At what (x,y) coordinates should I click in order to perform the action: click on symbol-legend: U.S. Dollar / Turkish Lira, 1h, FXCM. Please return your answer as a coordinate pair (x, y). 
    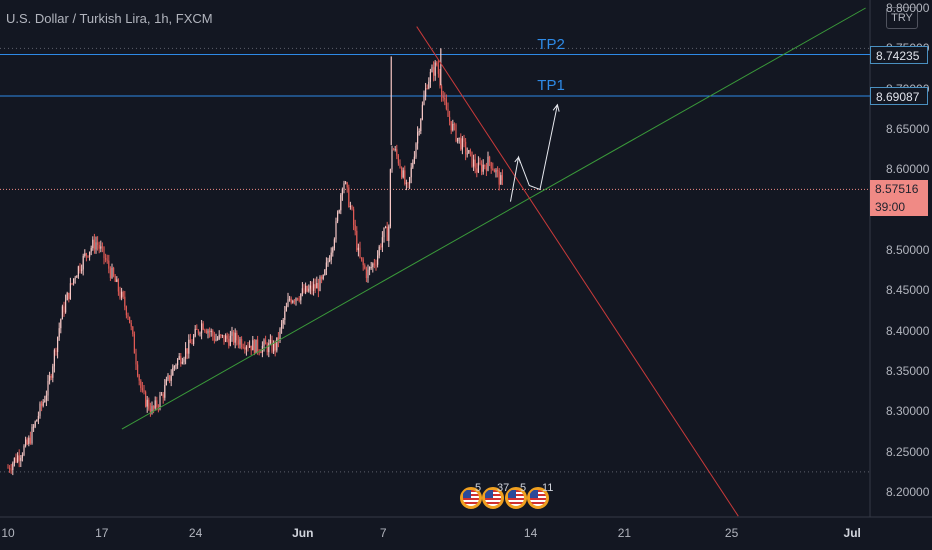
    Looking at the image, I should click on (109, 18).